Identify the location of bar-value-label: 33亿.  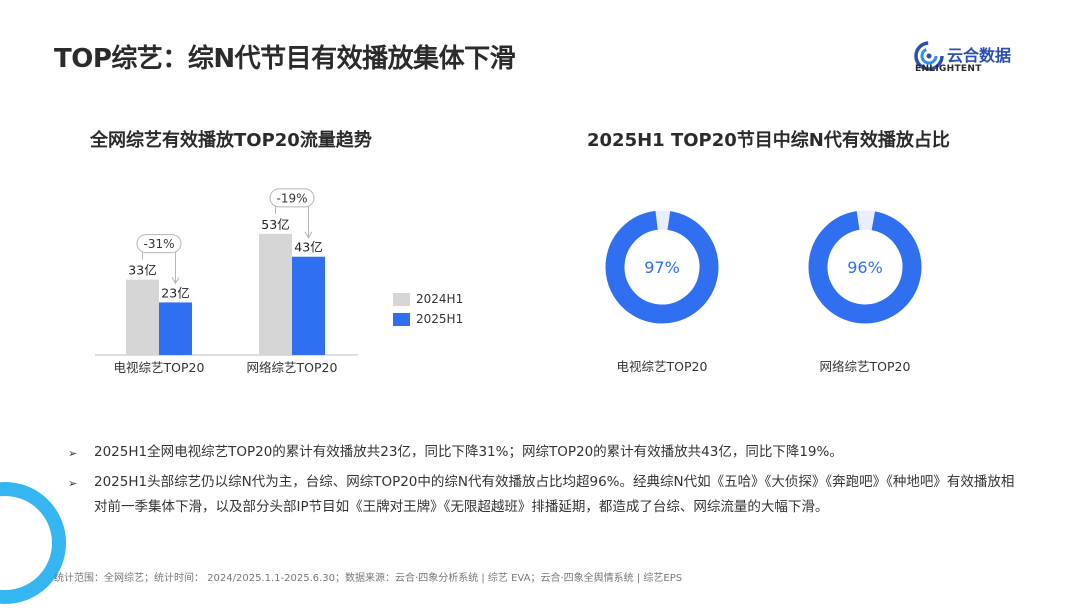
(142, 270).